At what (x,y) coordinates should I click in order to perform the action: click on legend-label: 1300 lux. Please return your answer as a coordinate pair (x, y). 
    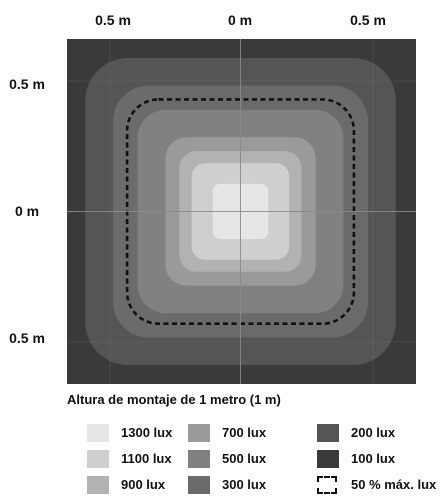
    Looking at the image, I should click on (147, 432).